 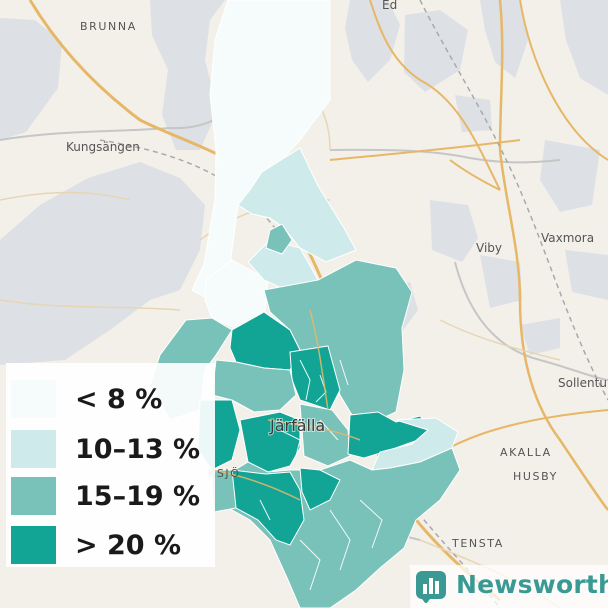 I want to click on bar-chart-logo-icon, so click(x=431, y=587).